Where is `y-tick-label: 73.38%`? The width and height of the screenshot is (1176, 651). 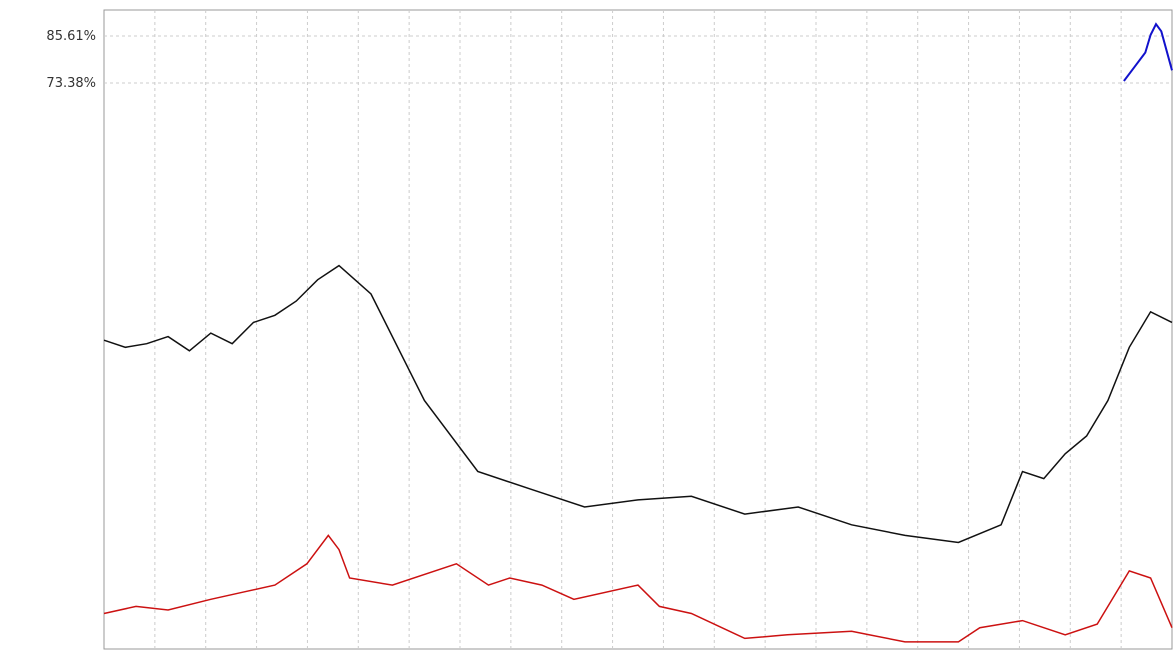
y-tick-label: 73.38% is located at coordinates (71, 83).